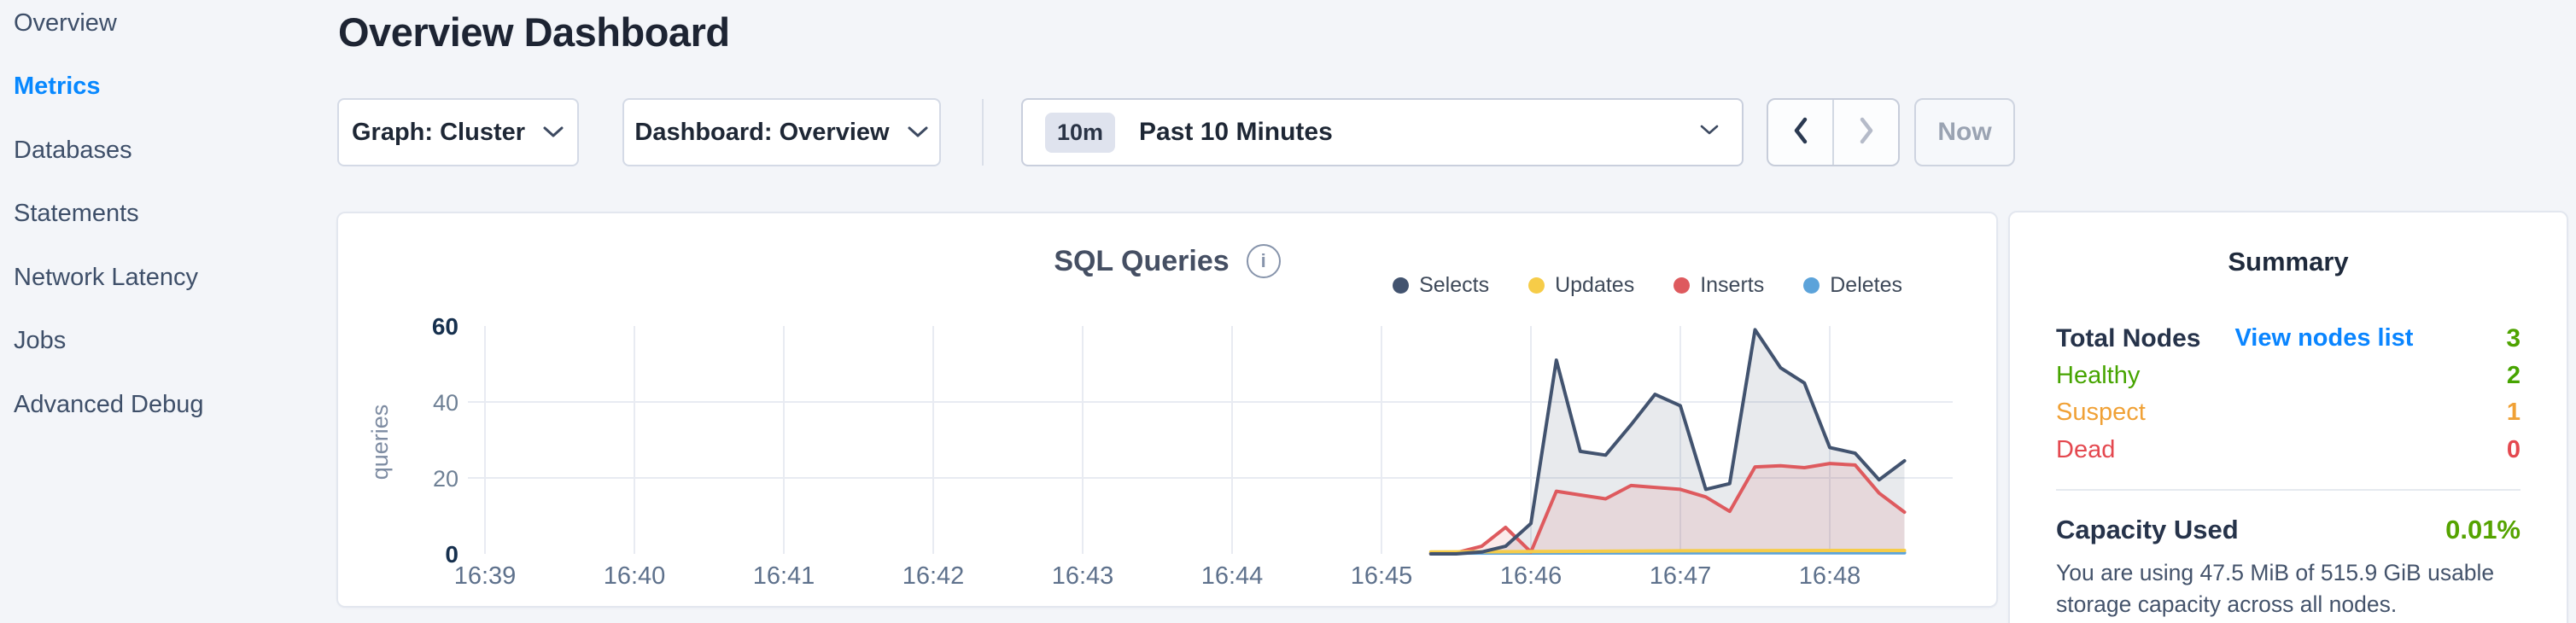  I want to click on series-line-selects, so click(1667, 442).